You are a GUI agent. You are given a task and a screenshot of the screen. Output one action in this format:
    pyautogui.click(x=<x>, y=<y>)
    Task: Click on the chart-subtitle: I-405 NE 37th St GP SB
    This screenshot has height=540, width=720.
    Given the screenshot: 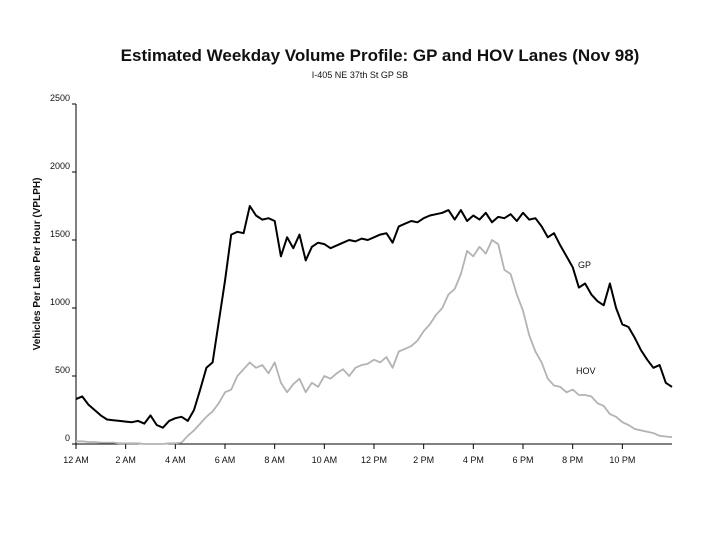 What is the action you would take?
    pyautogui.click(x=360, y=75)
    